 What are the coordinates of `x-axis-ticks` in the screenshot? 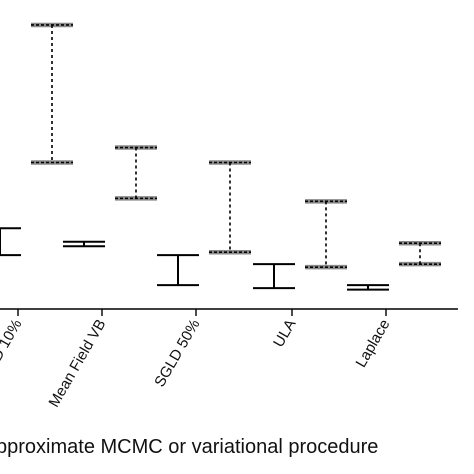 It's located at (202, 312).